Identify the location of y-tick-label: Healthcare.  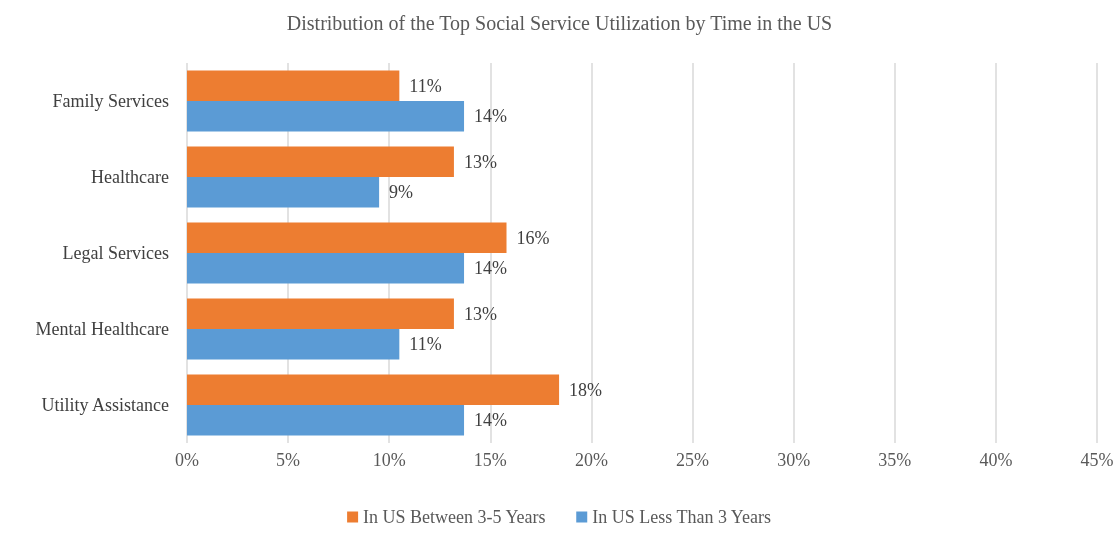
(130, 177).